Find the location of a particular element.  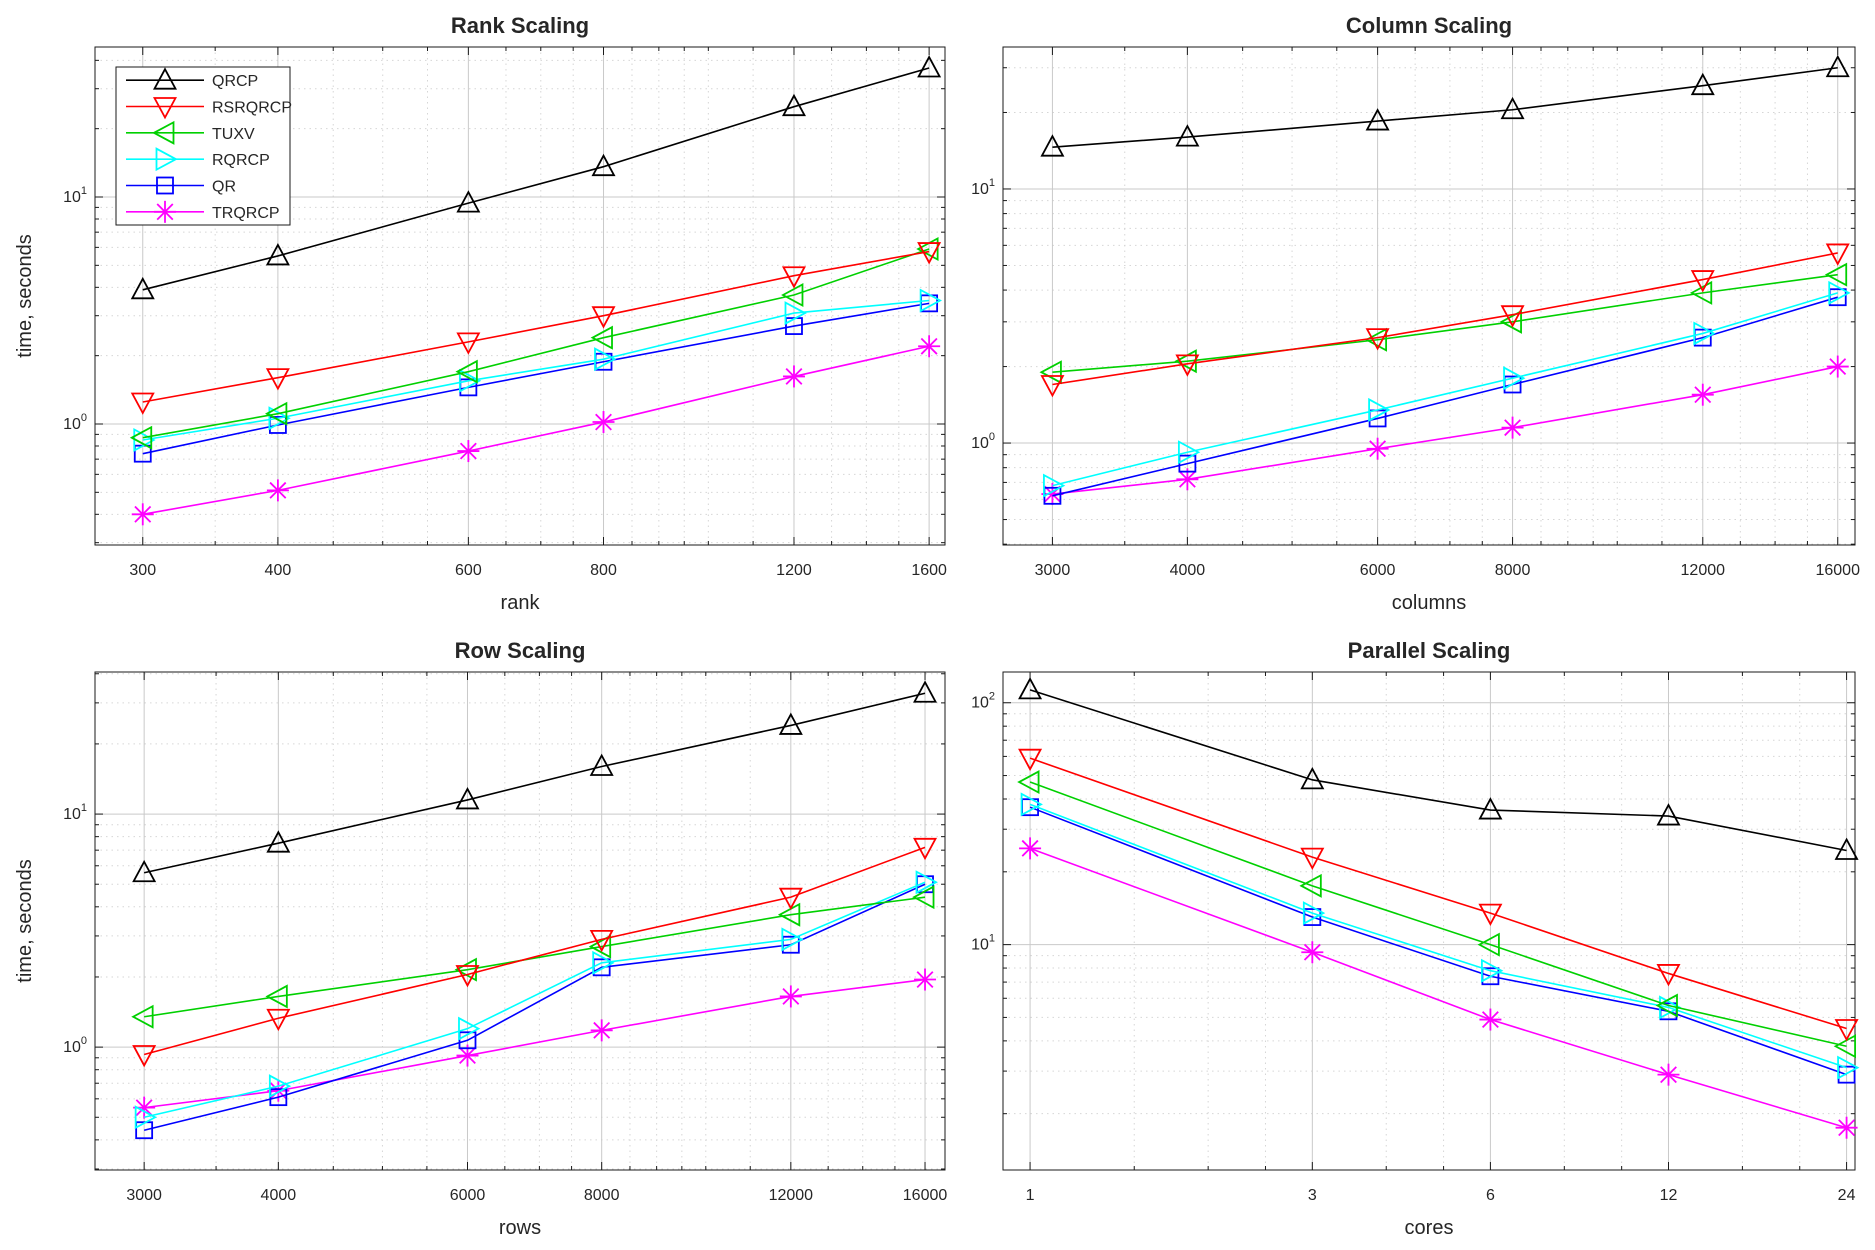

plot-title: Row Scaling is located at coordinates (520, 650).